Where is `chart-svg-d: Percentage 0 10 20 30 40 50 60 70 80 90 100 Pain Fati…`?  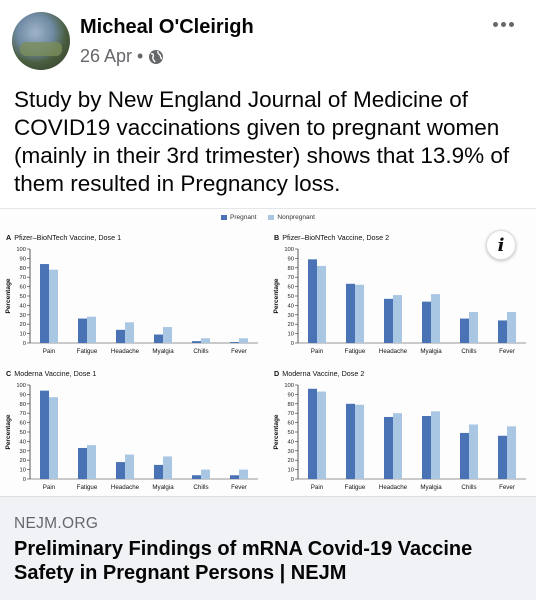
chart-svg-d: Percentage 0 10 20 30 40 50 60 70 80 90 100 Pain Fati… is located at coordinates (399, 437).